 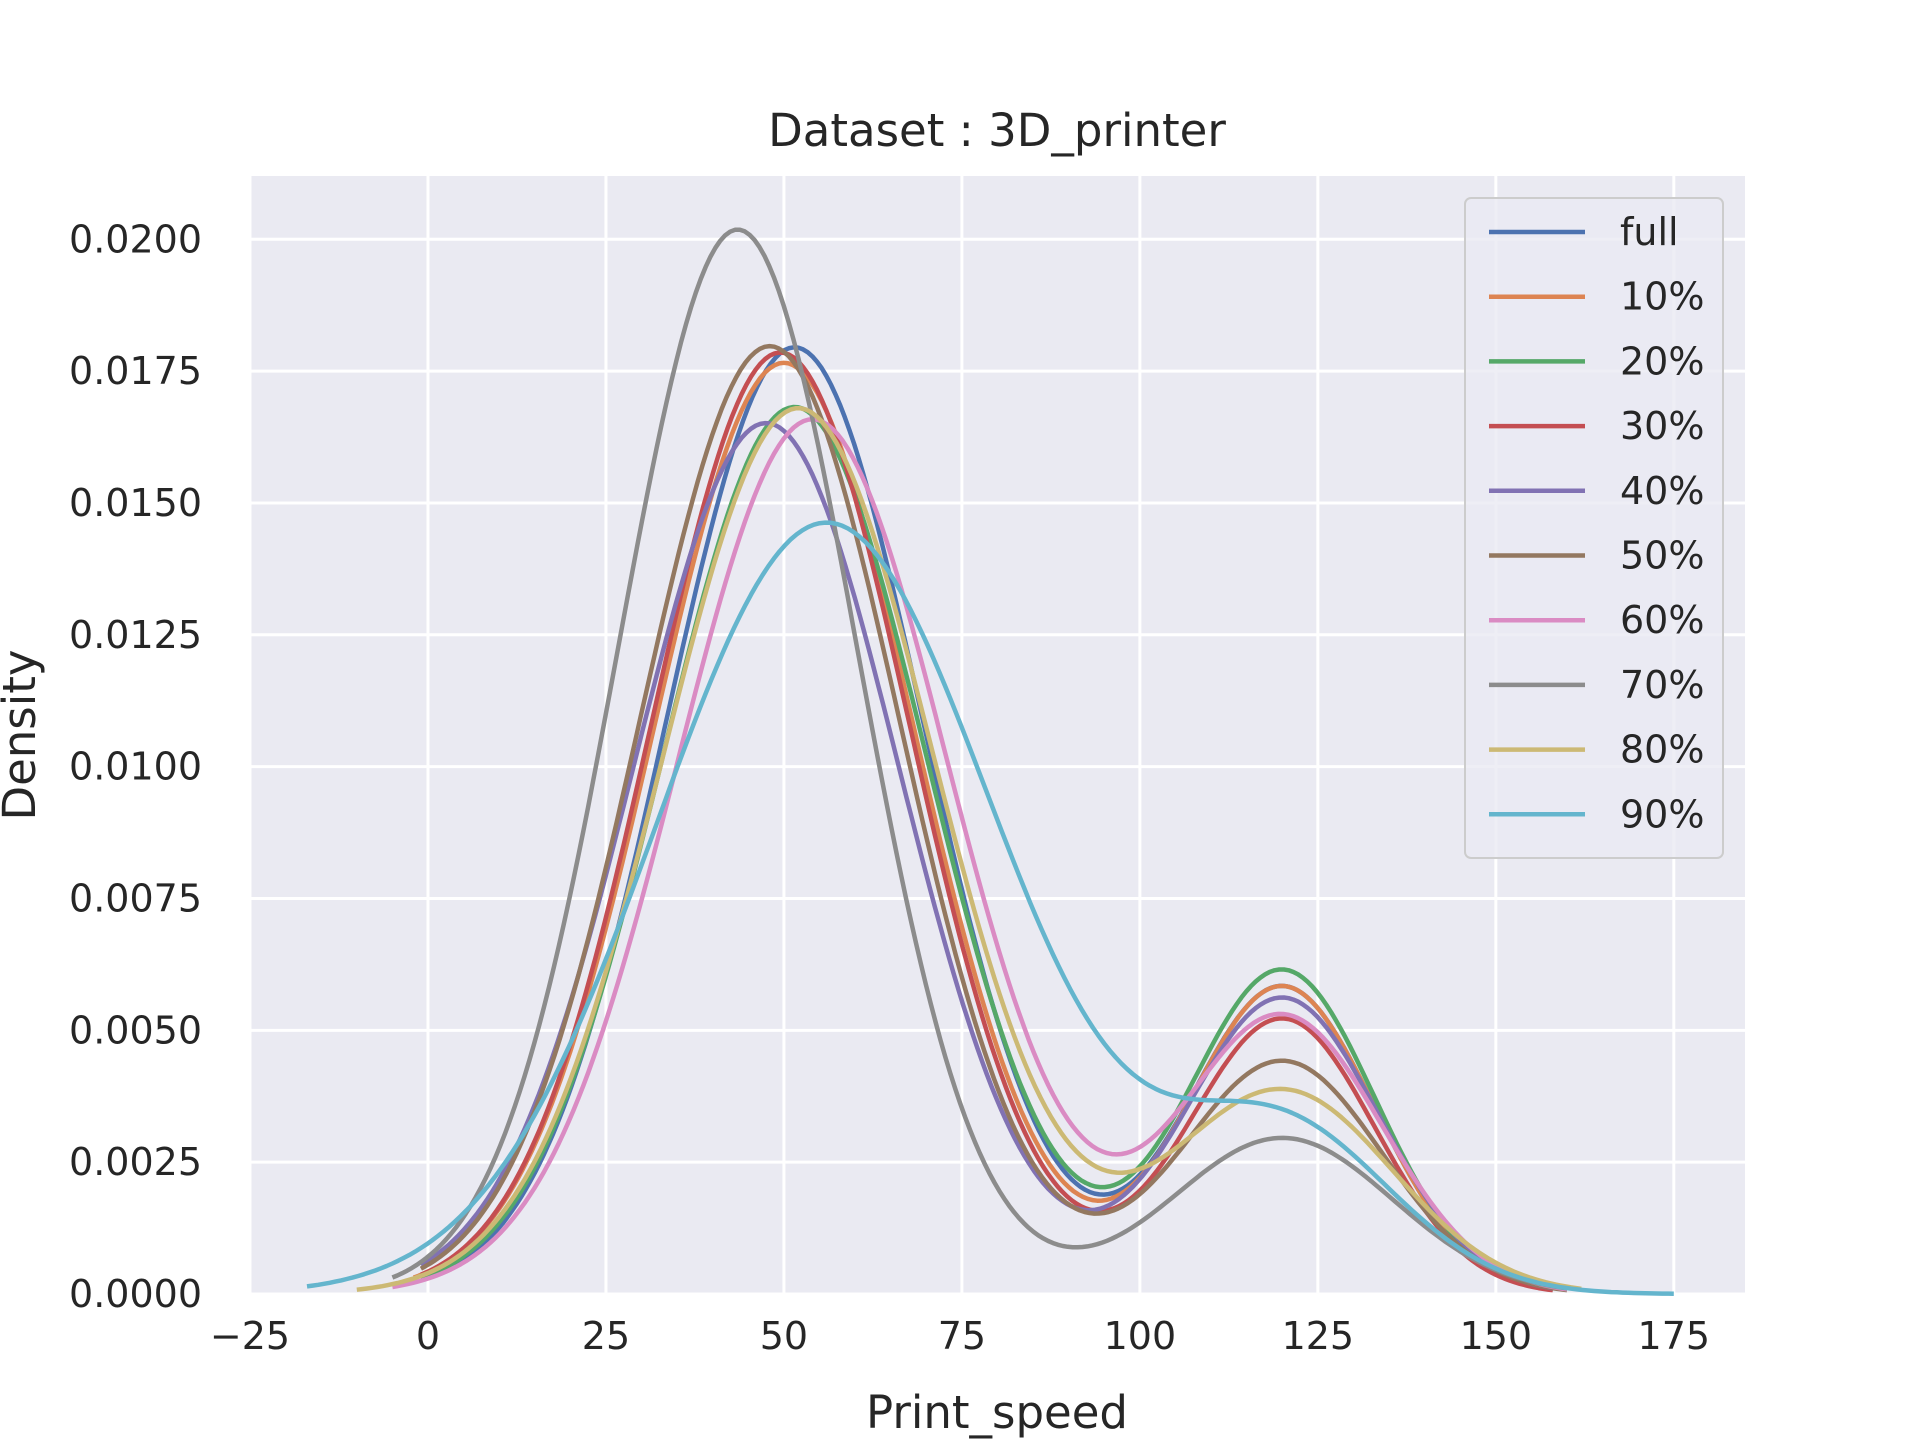 What do you see at coordinates (1674, 1336) in the screenshot?
I see `x-tick-label: 175` at bounding box center [1674, 1336].